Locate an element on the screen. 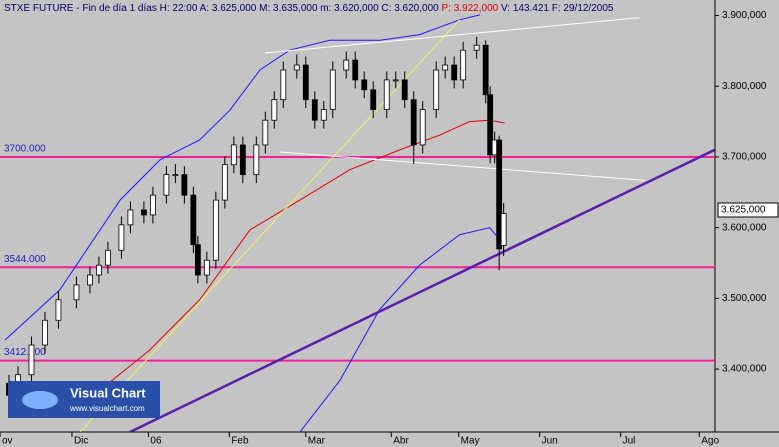 This screenshot has height=447, width=779. x-tick-label: Jul is located at coordinates (629, 441).